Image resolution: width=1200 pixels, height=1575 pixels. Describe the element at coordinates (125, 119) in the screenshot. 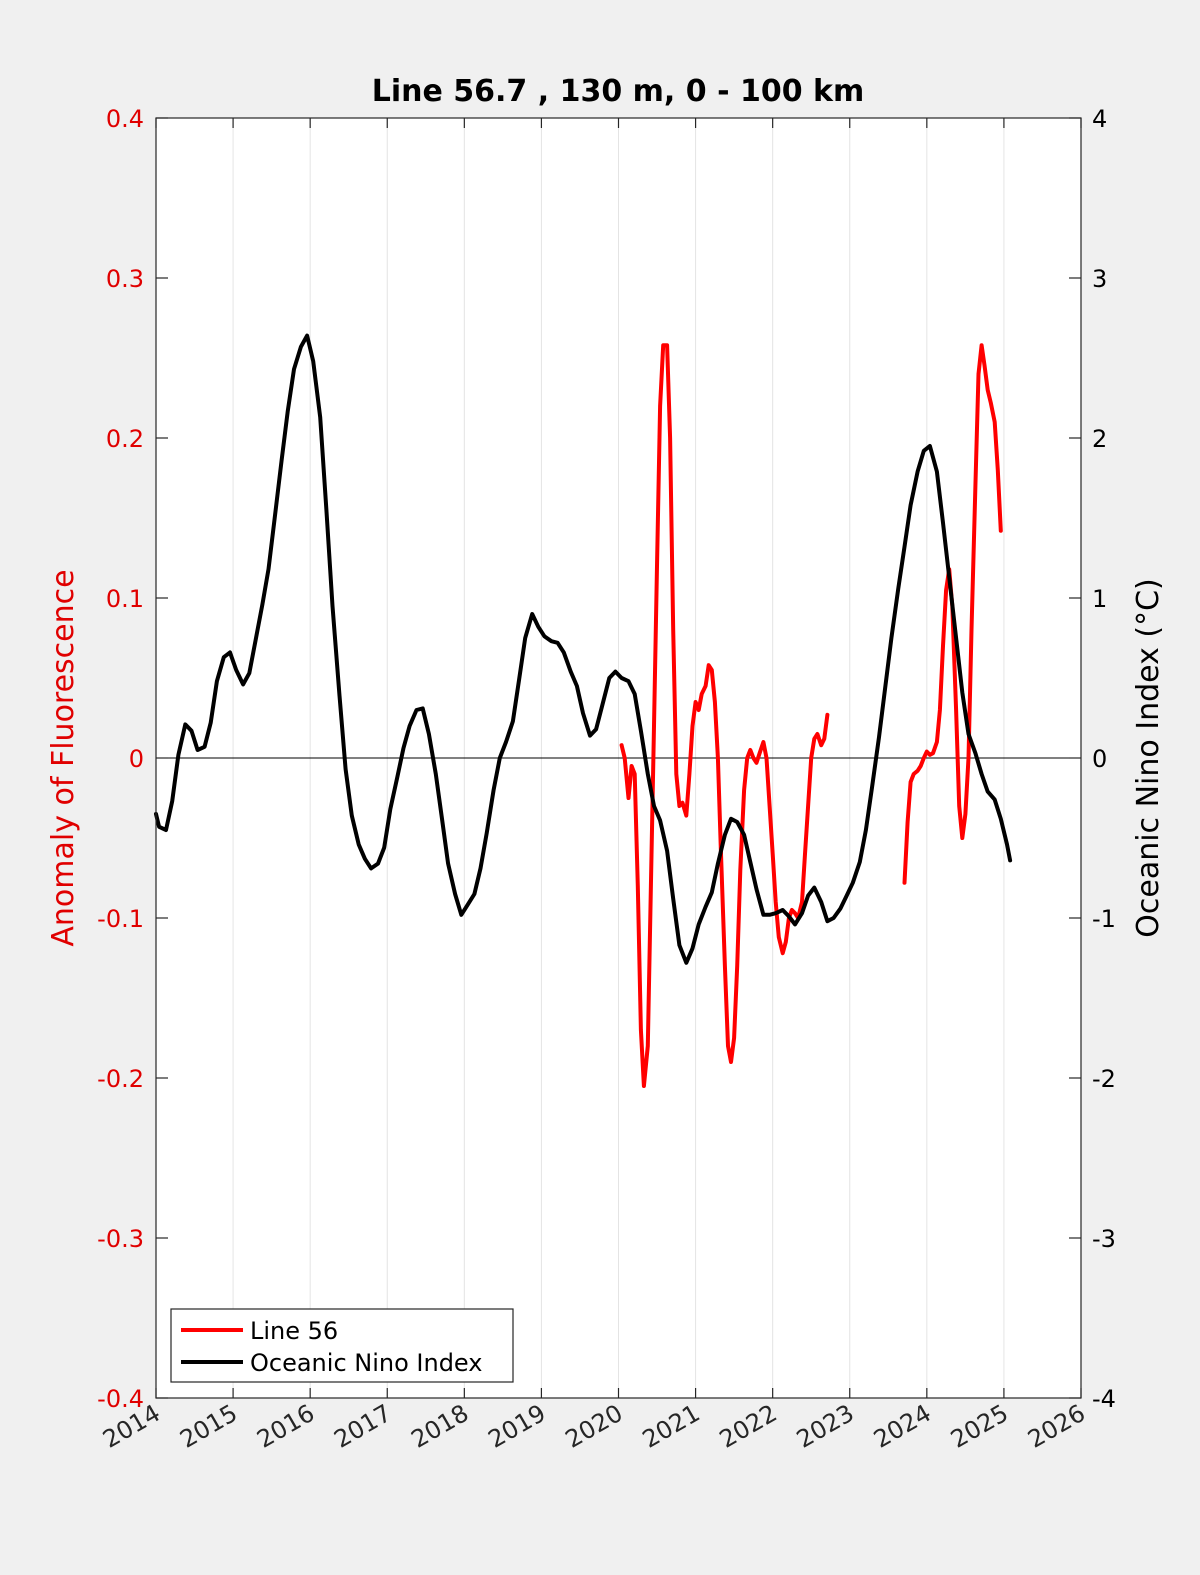

I see `y-tick-label-left-0.4: 0.4` at that location.